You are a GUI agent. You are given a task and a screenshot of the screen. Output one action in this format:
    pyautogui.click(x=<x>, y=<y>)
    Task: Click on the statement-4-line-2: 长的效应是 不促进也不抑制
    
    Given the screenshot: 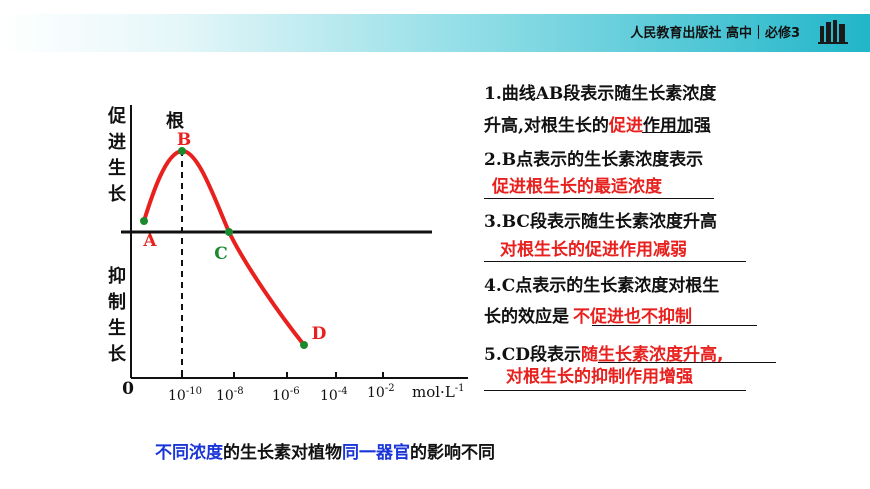 What is the action you would take?
    pyautogui.click(x=588, y=317)
    